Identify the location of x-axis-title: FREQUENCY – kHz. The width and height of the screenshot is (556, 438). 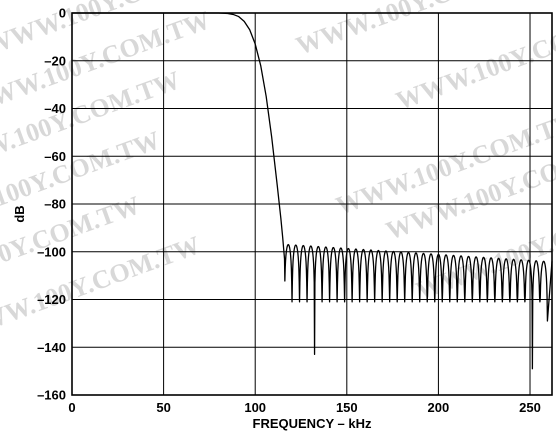
(312, 423).